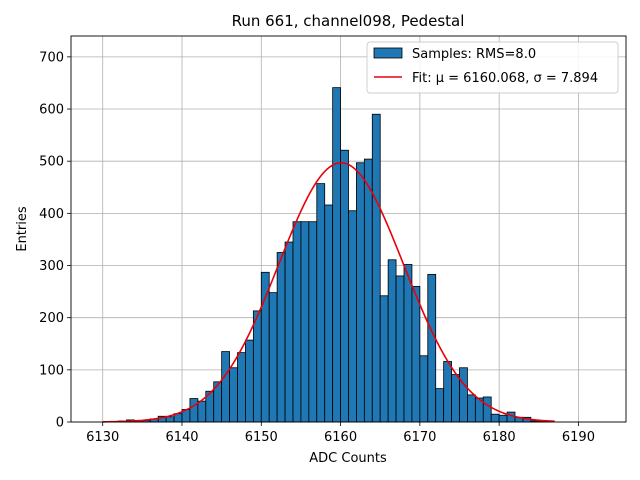 The height and width of the screenshot is (480, 640). What do you see at coordinates (505, 78) in the screenshot?
I see `legend-label-fit: Fit: μ = 6160.068, σ = 7.894` at bounding box center [505, 78].